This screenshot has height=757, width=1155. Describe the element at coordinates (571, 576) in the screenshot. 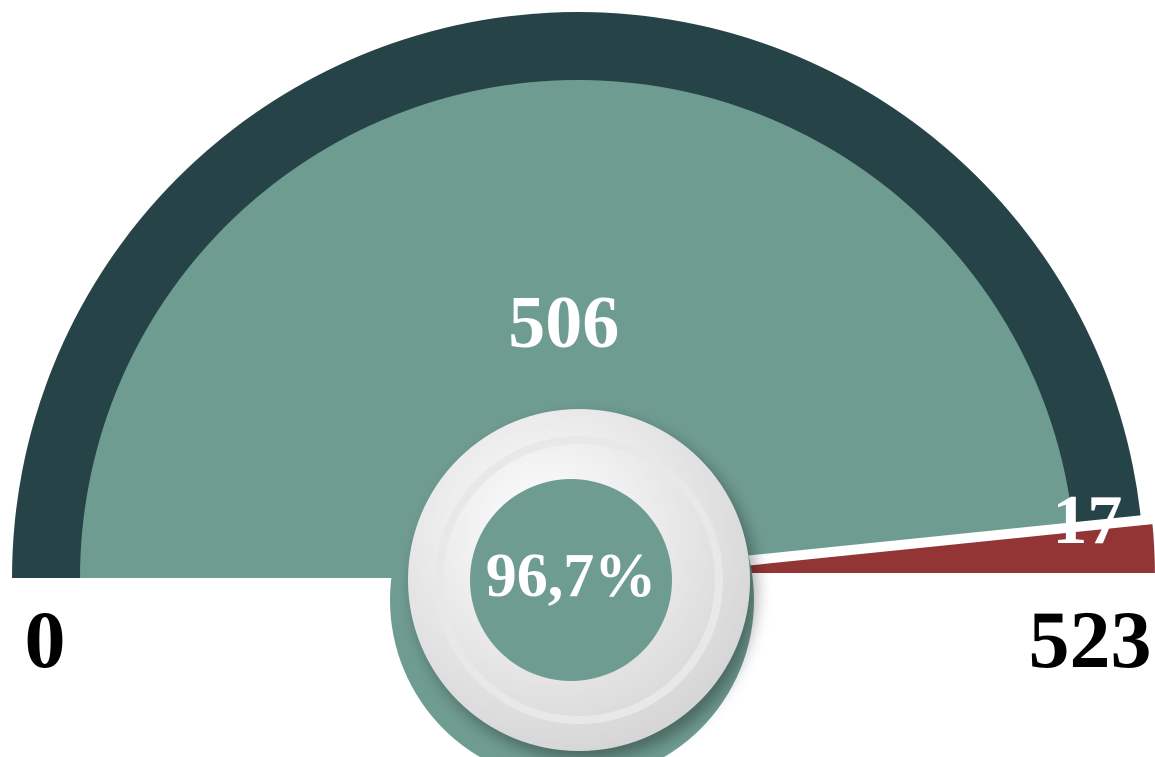

I see `center-label: 96,7%` at that location.